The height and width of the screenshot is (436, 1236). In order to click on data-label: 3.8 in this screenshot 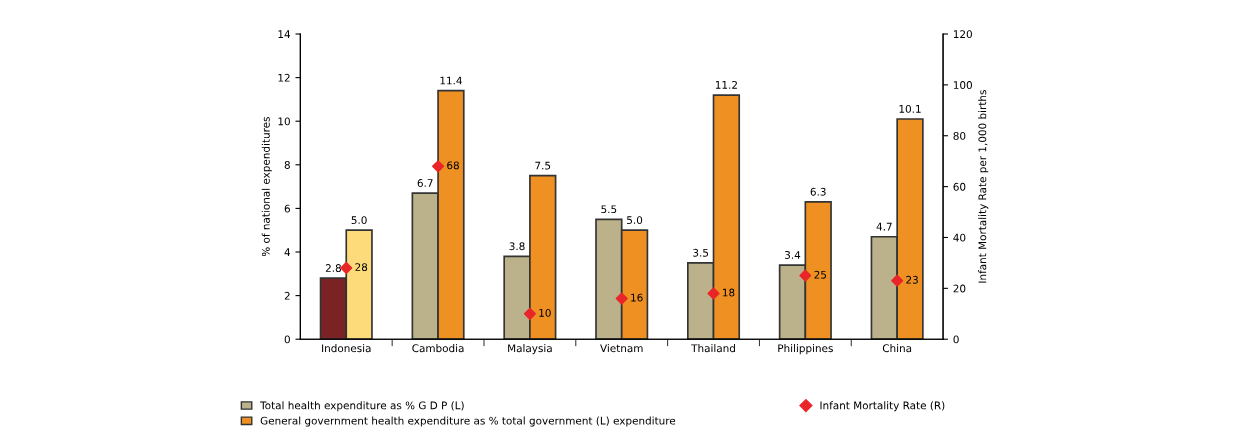, I will do `click(517, 246)`.